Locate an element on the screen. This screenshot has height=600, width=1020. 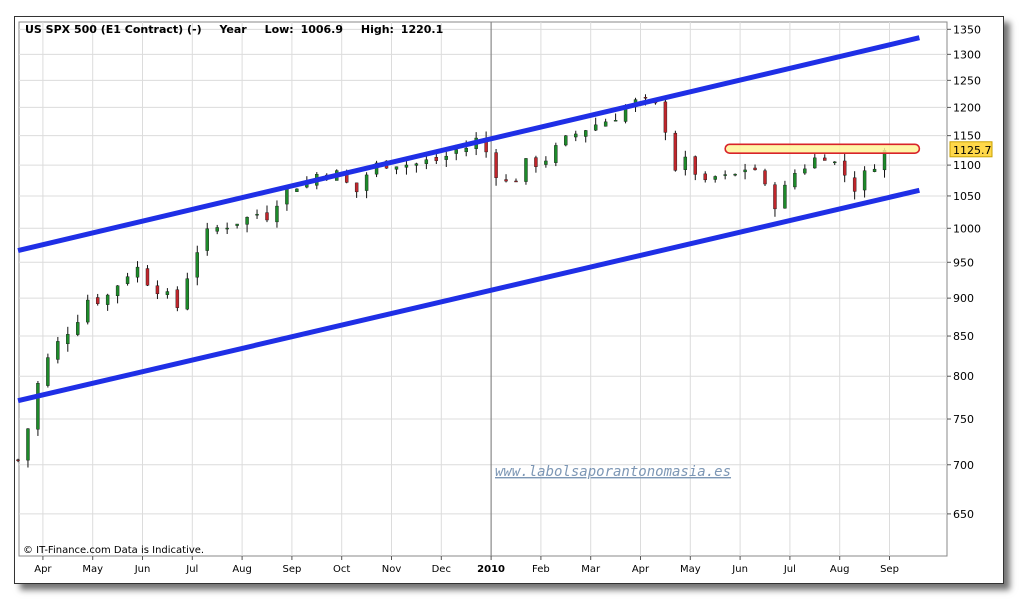
y-tick-label: 700 is located at coordinates (963, 465).